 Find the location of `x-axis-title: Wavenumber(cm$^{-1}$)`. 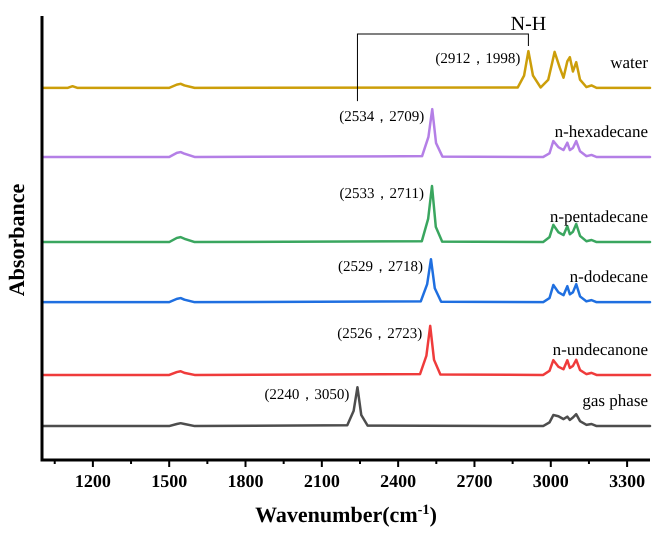

x-axis-title: Wavenumber(cm$^{-1}$) is located at coordinates (346, 514).